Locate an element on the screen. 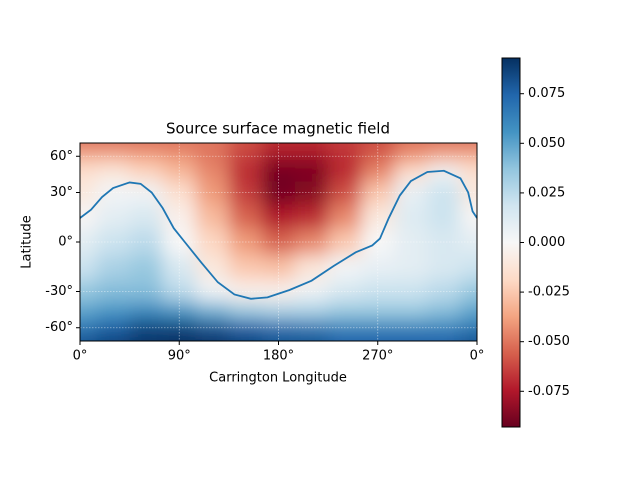 This screenshot has height=484, width=640. chart-title: Source surface magnetic field is located at coordinates (278, 129).